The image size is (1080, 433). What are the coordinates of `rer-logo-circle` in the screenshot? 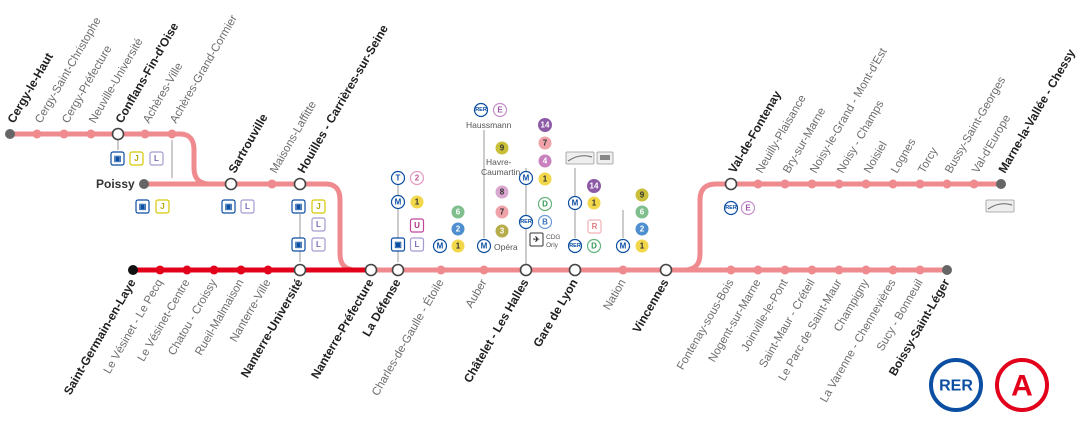 It's located at (956, 385).